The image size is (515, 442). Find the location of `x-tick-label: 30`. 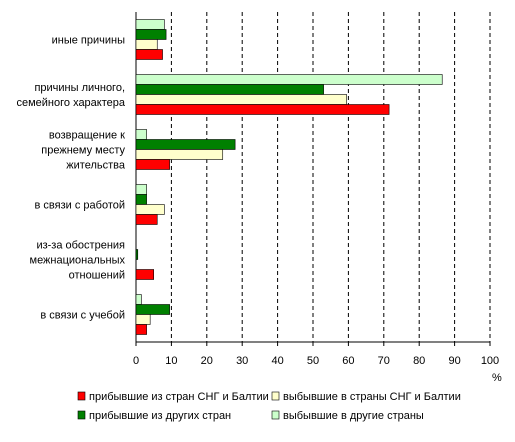

x-tick-label: 30 is located at coordinates (242, 361).